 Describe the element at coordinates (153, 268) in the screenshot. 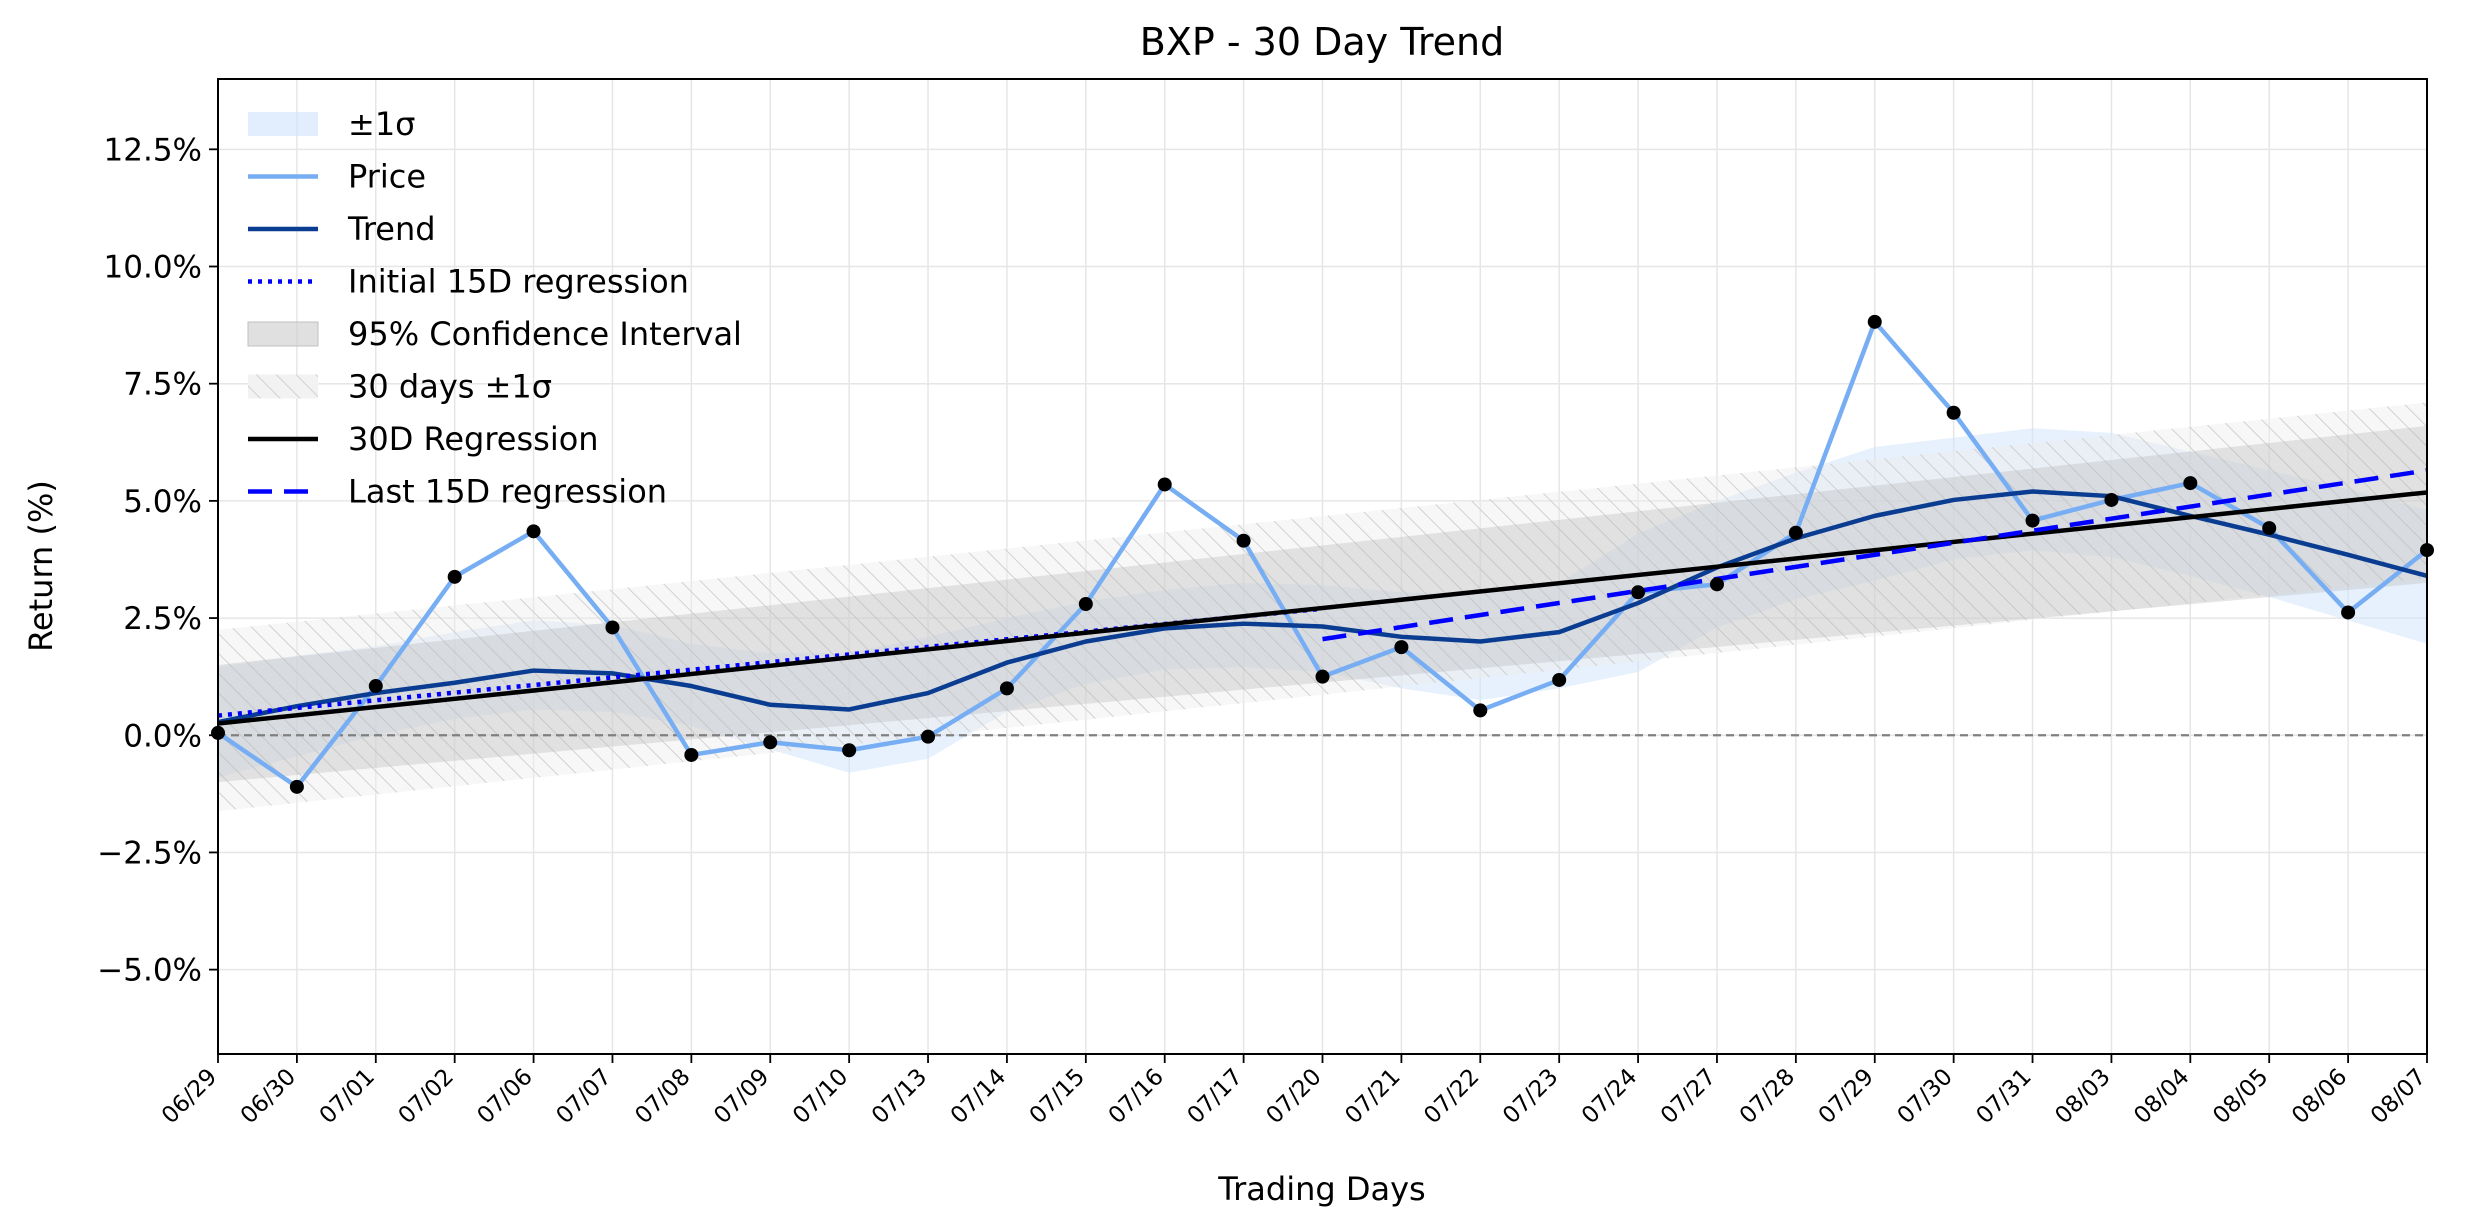

I see `y-tick-label: 10.0%` at that location.